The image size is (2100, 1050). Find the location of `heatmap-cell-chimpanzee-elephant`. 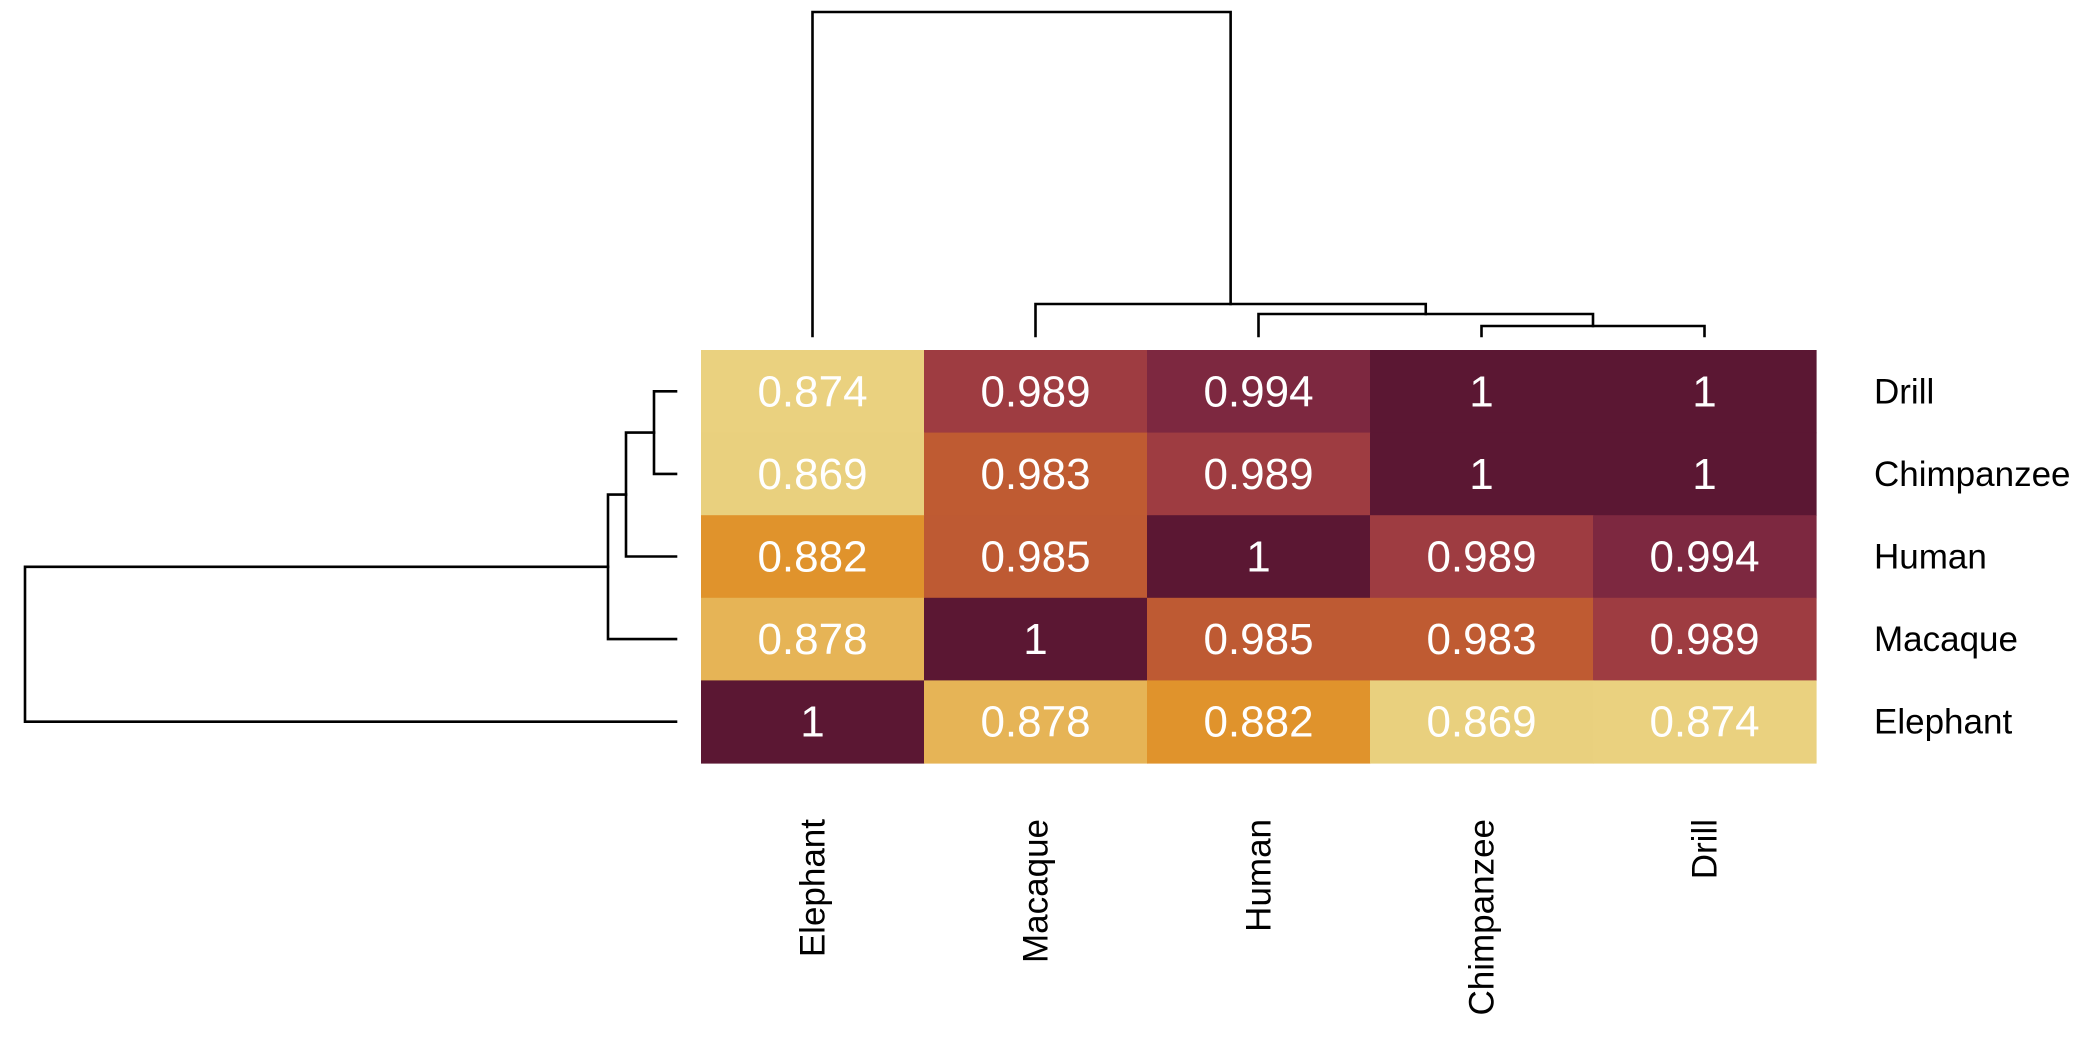

heatmap-cell-chimpanzee-elephant is located at coordinates (813, 474).